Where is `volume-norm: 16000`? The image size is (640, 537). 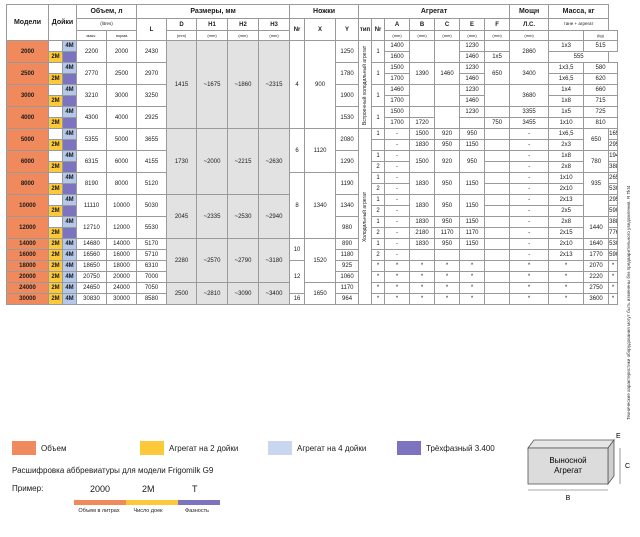
volume-norm: 16000 is located at coordinates (121, 255).